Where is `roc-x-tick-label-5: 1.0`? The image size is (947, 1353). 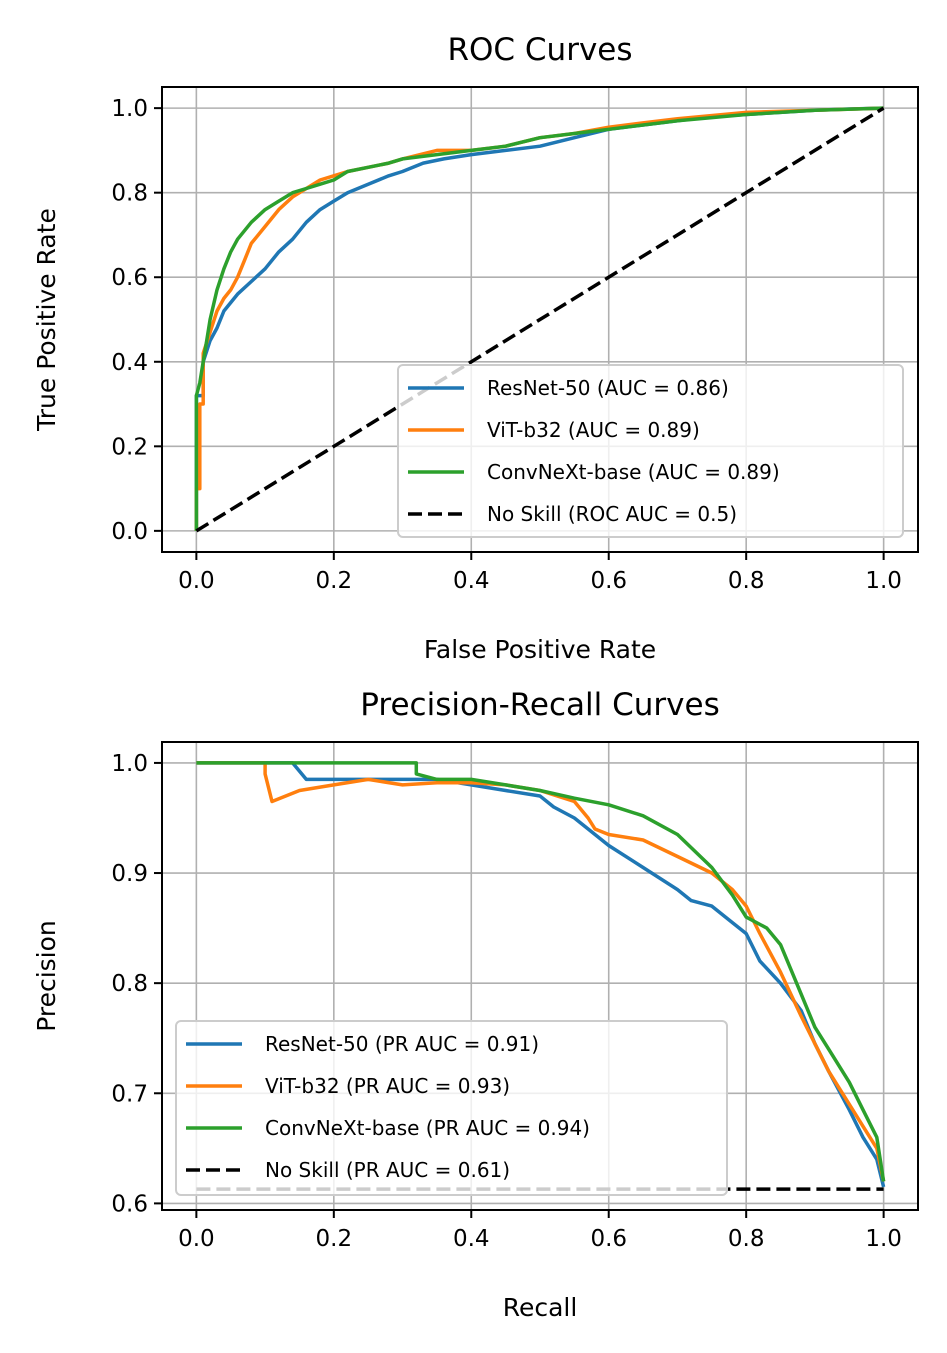 roc-x-tick-label-5: 1.0 is located at coordinates (883, 581).